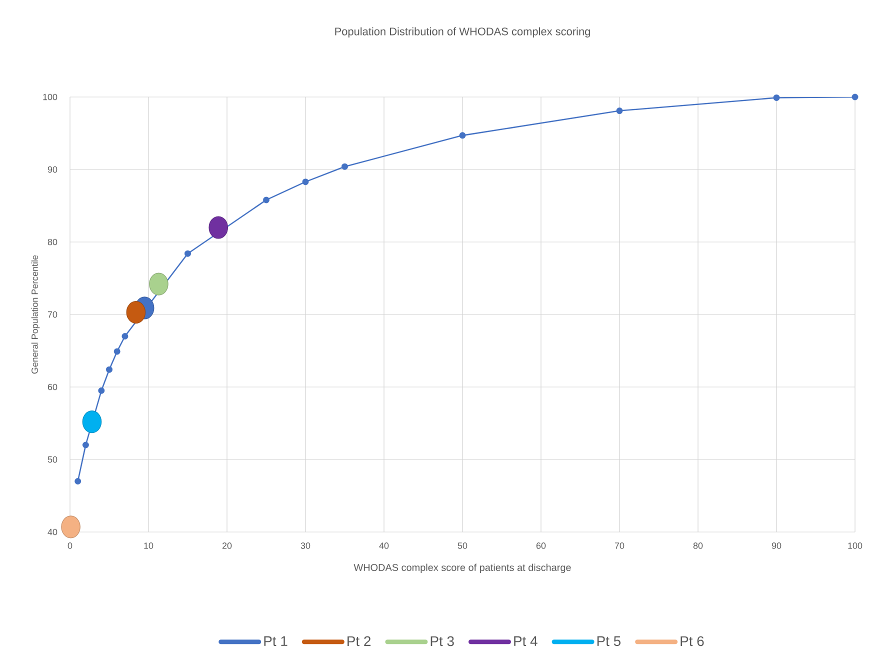  Describe the element at coordinates (53, 387) in the screenshot. I see `y-tick-label: 60` at that location.